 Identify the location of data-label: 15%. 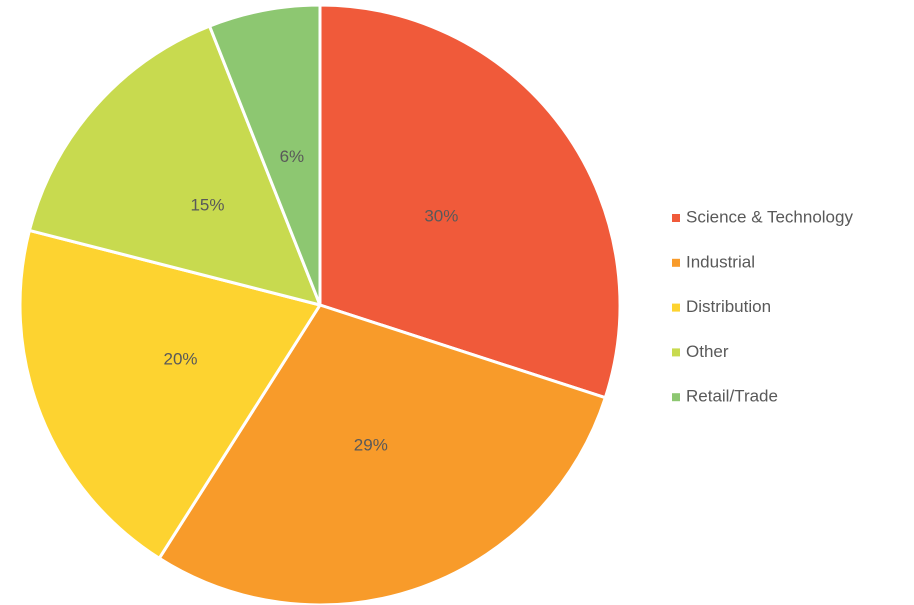
(207, 204).